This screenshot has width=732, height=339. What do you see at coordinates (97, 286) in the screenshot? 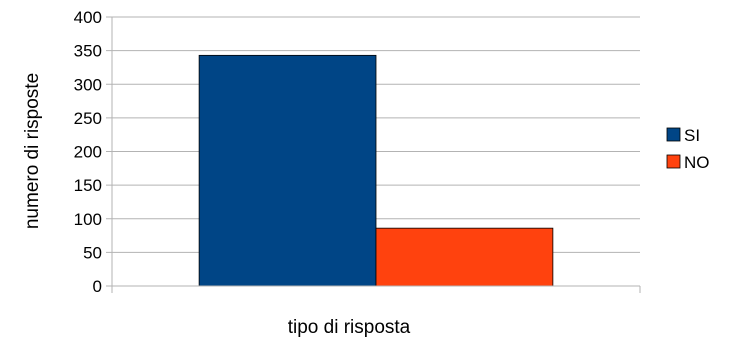
I see `y-tick-label: 0` at bounding box center [97, 286].